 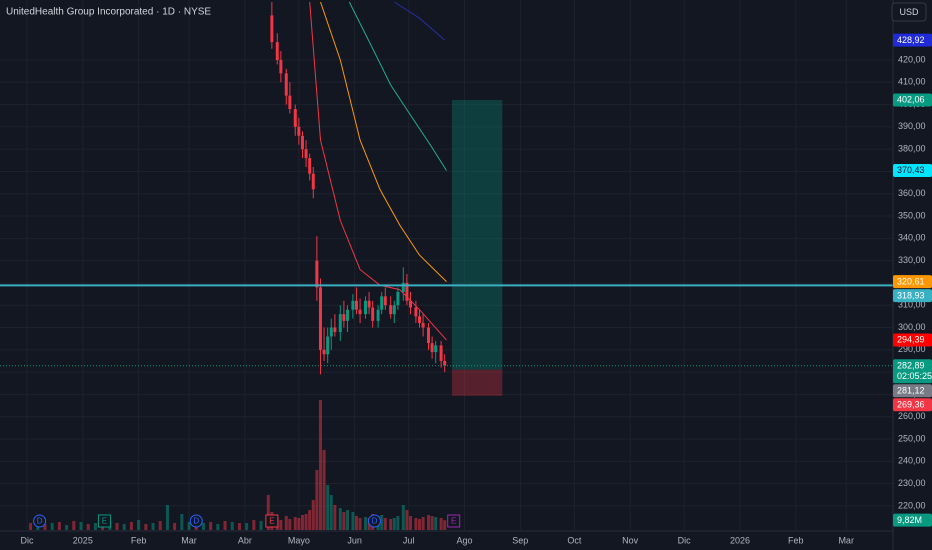 I want to click on position-target-zone, so click(x=477, y=234).